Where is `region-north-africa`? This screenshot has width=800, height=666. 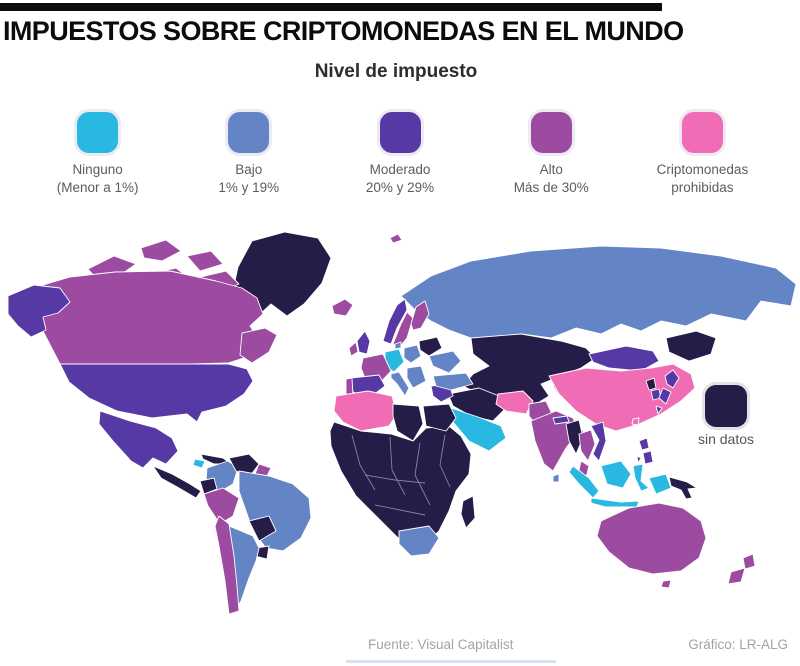 region-north-africa is located at coordinates (365, 411).